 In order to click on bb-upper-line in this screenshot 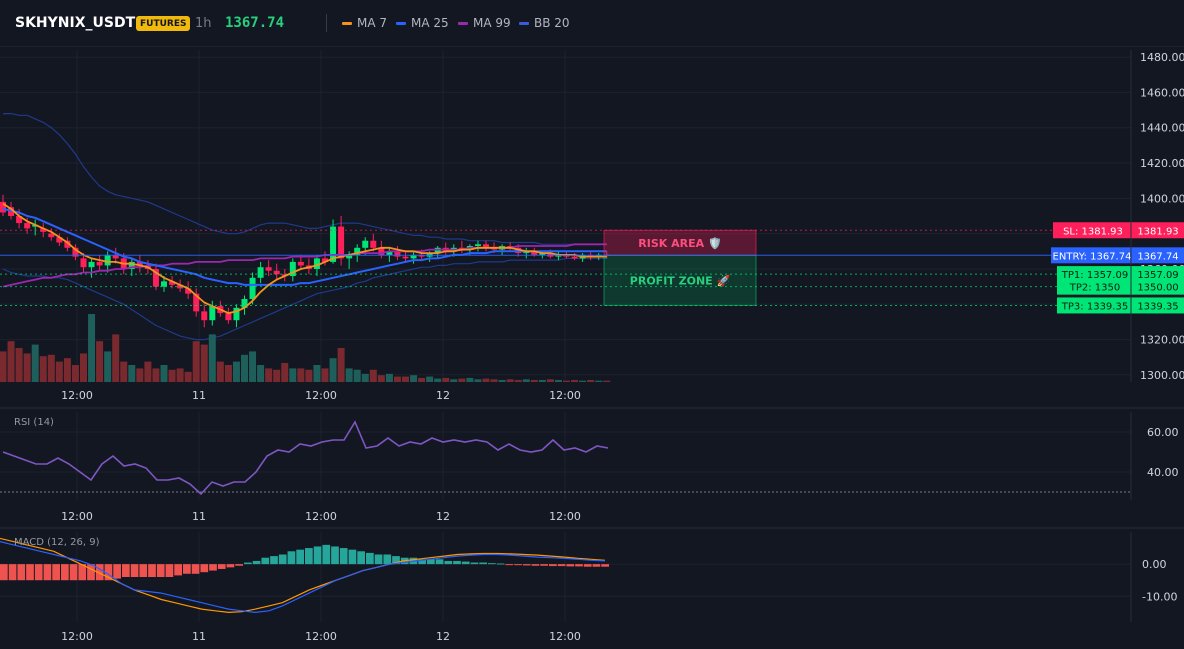, I will do `click(305, 178)`.